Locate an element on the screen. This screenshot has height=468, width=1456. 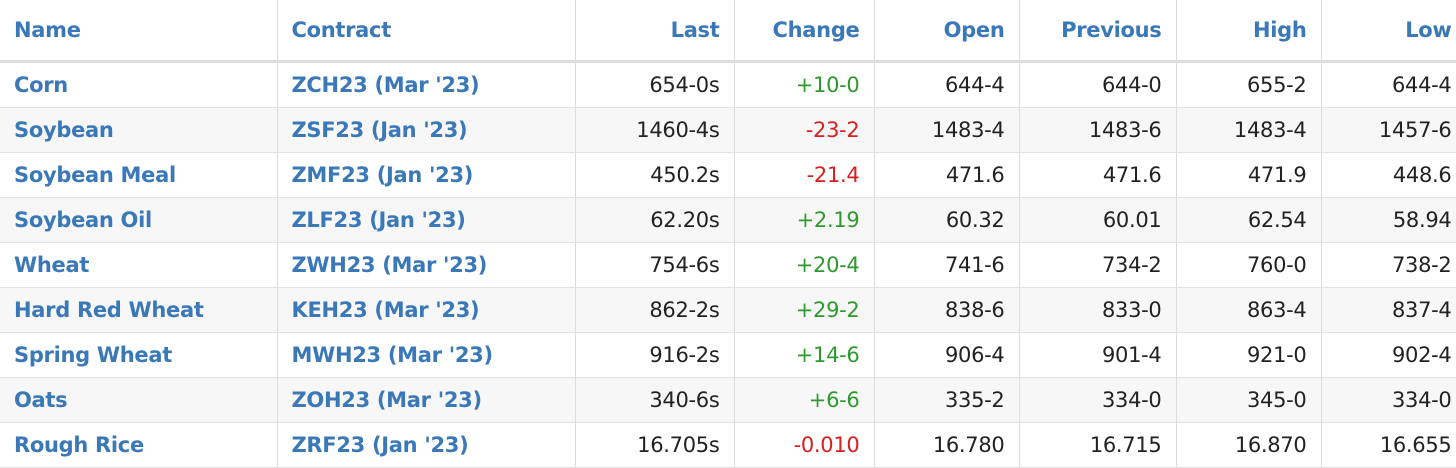
contract-link: MWH23 (Mar '23) is located at coordinates (392, 355).